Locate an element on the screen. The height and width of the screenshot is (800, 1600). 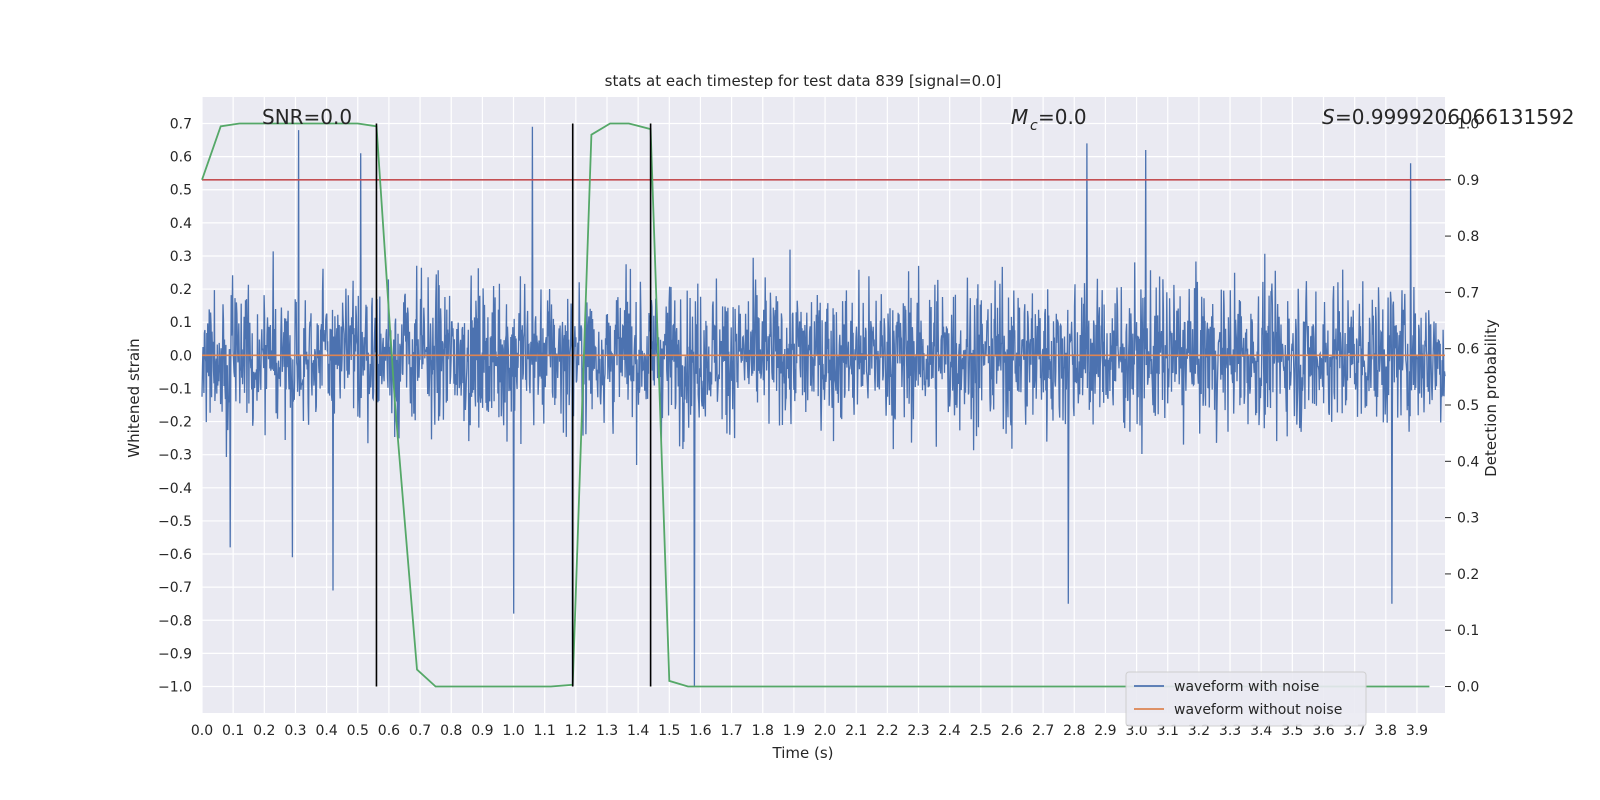
x-tick-label: 2.1 is located at coordinates (856, 731).